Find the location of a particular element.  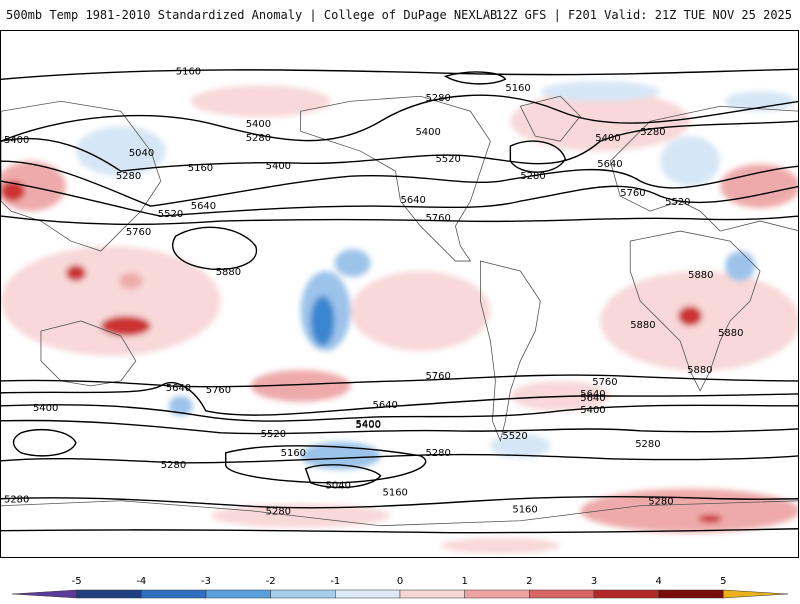

colorbar-tick-label: -3 is located at coordinates (206, 581).